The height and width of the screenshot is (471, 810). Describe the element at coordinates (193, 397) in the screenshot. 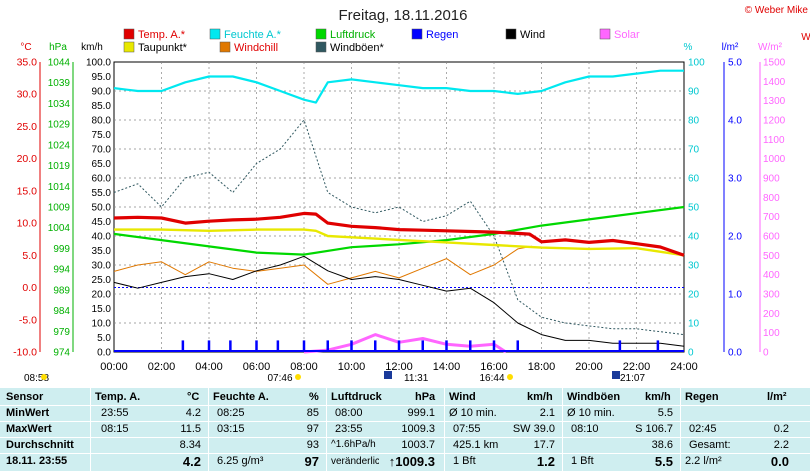

I see `hdr-temp-unit: °C` at that location.